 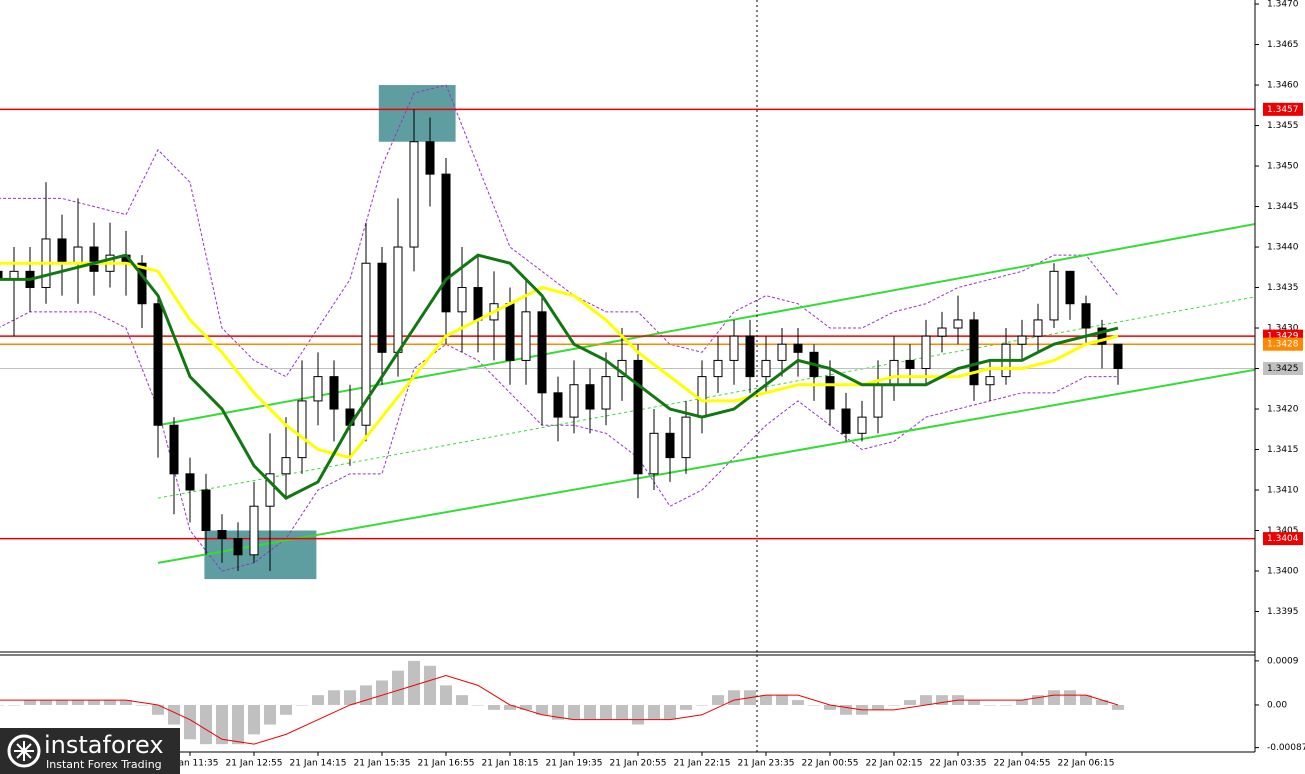 What do you see at coordinates (382, 764) in the screenshot?
I see `x-tick-label: 21 Jan 15:35` at bounding box center [382, 764].